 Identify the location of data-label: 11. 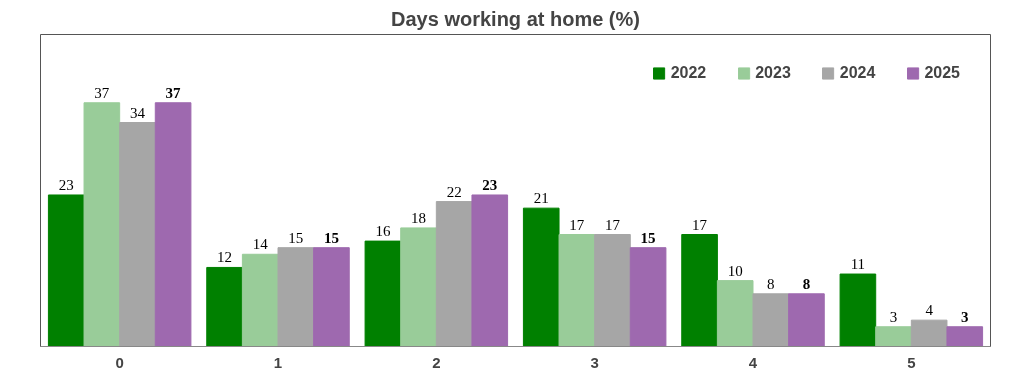
(858, 264).